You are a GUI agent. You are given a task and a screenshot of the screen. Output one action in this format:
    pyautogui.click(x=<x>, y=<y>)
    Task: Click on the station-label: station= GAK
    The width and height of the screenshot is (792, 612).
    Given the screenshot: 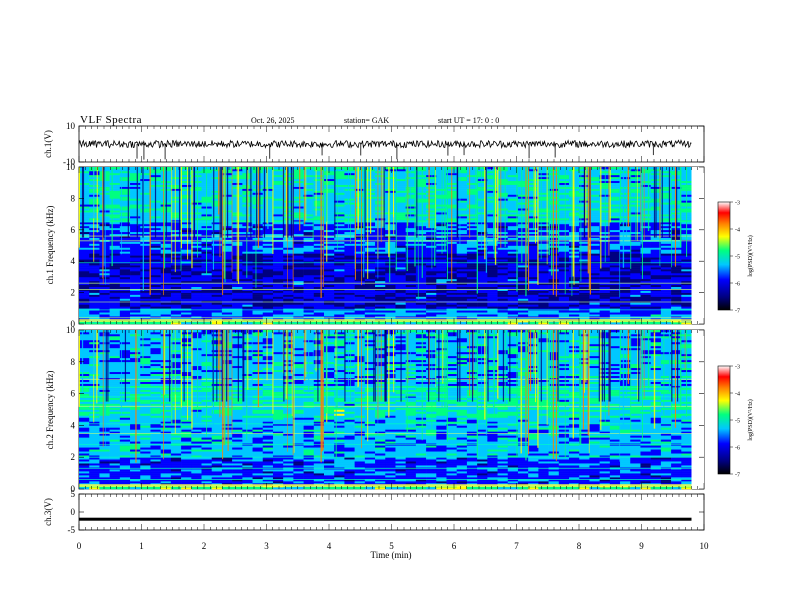 What is the action you would take?
    pyautogui.click(x=367, y=120)
    